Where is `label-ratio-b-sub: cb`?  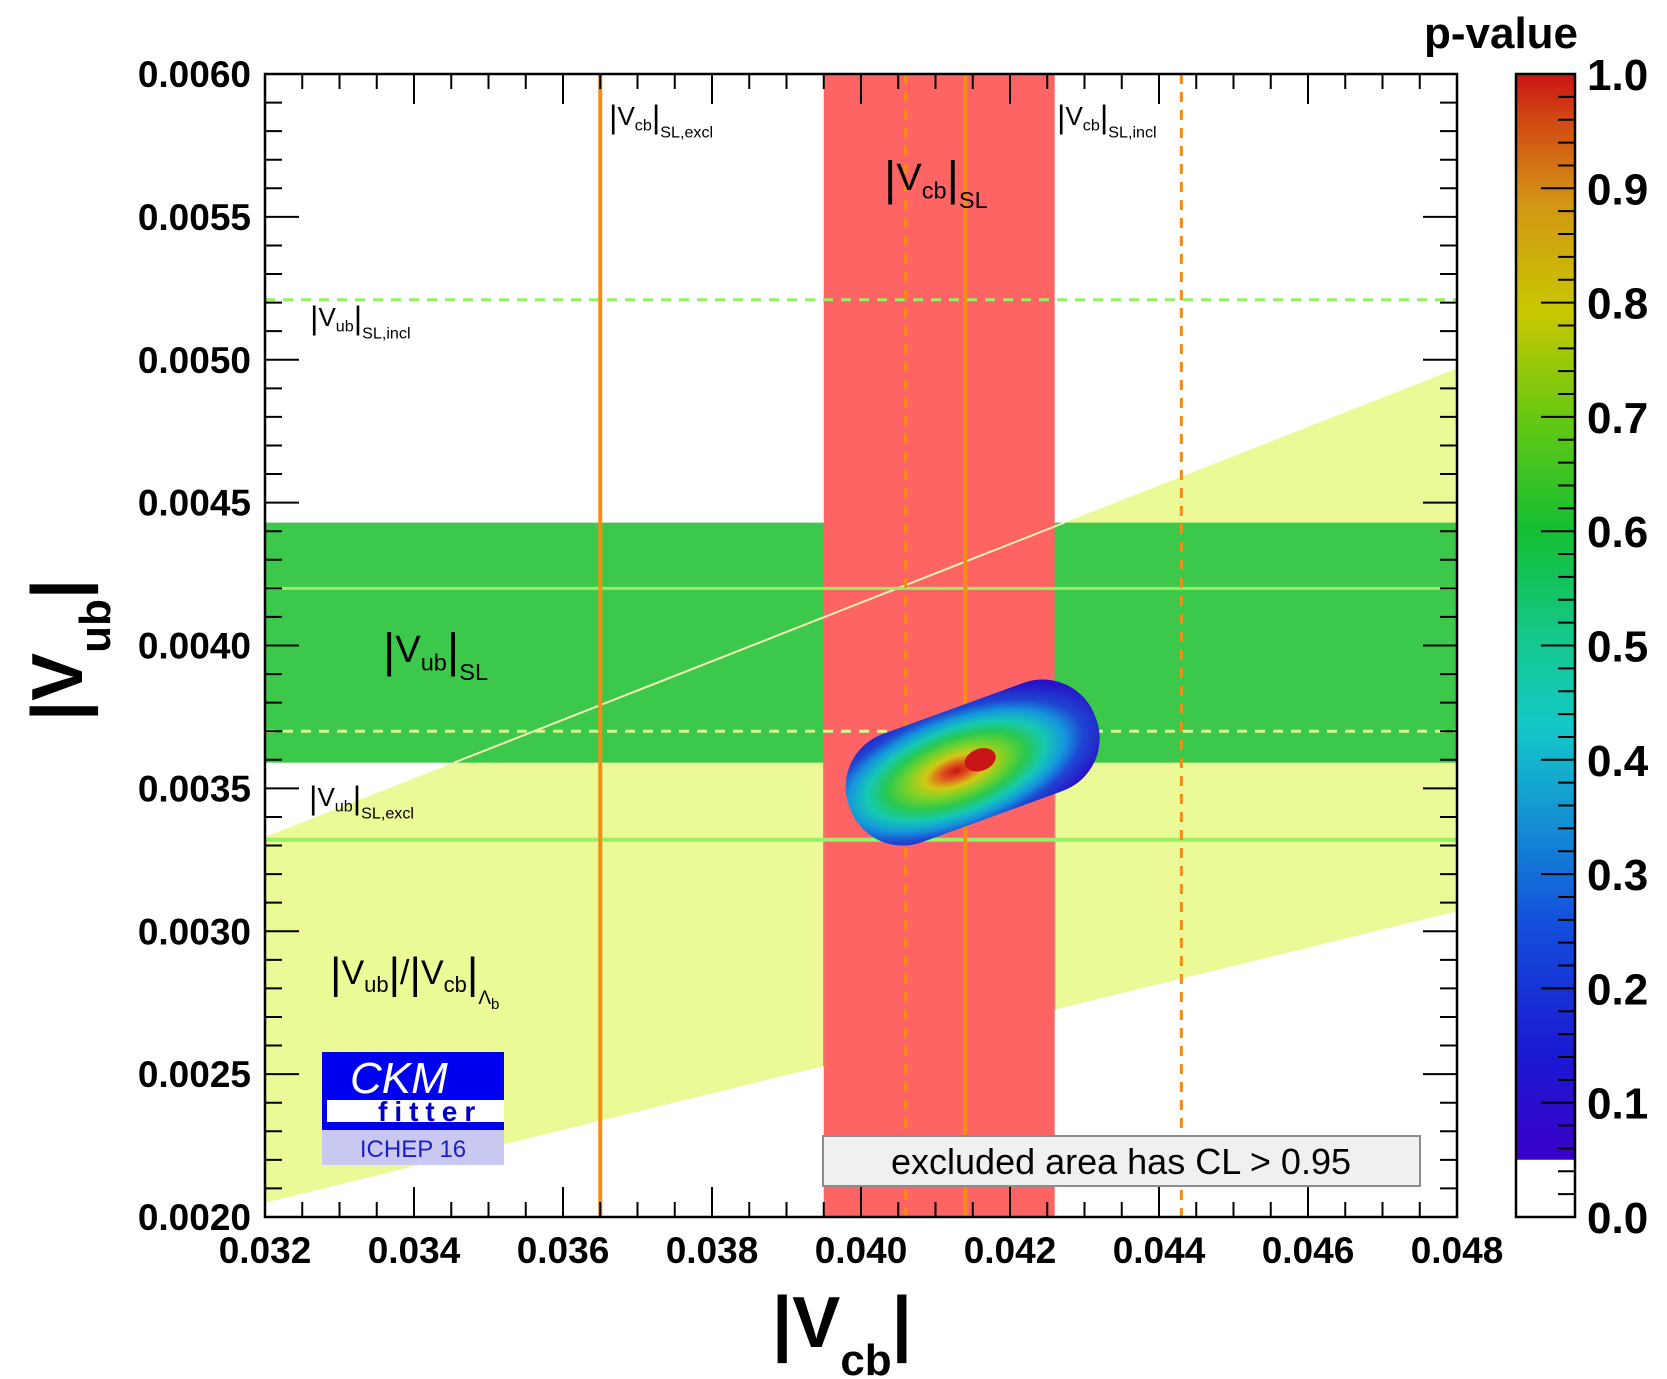
label-ratio-b-sub: cb is located at coordinates (455, 984).